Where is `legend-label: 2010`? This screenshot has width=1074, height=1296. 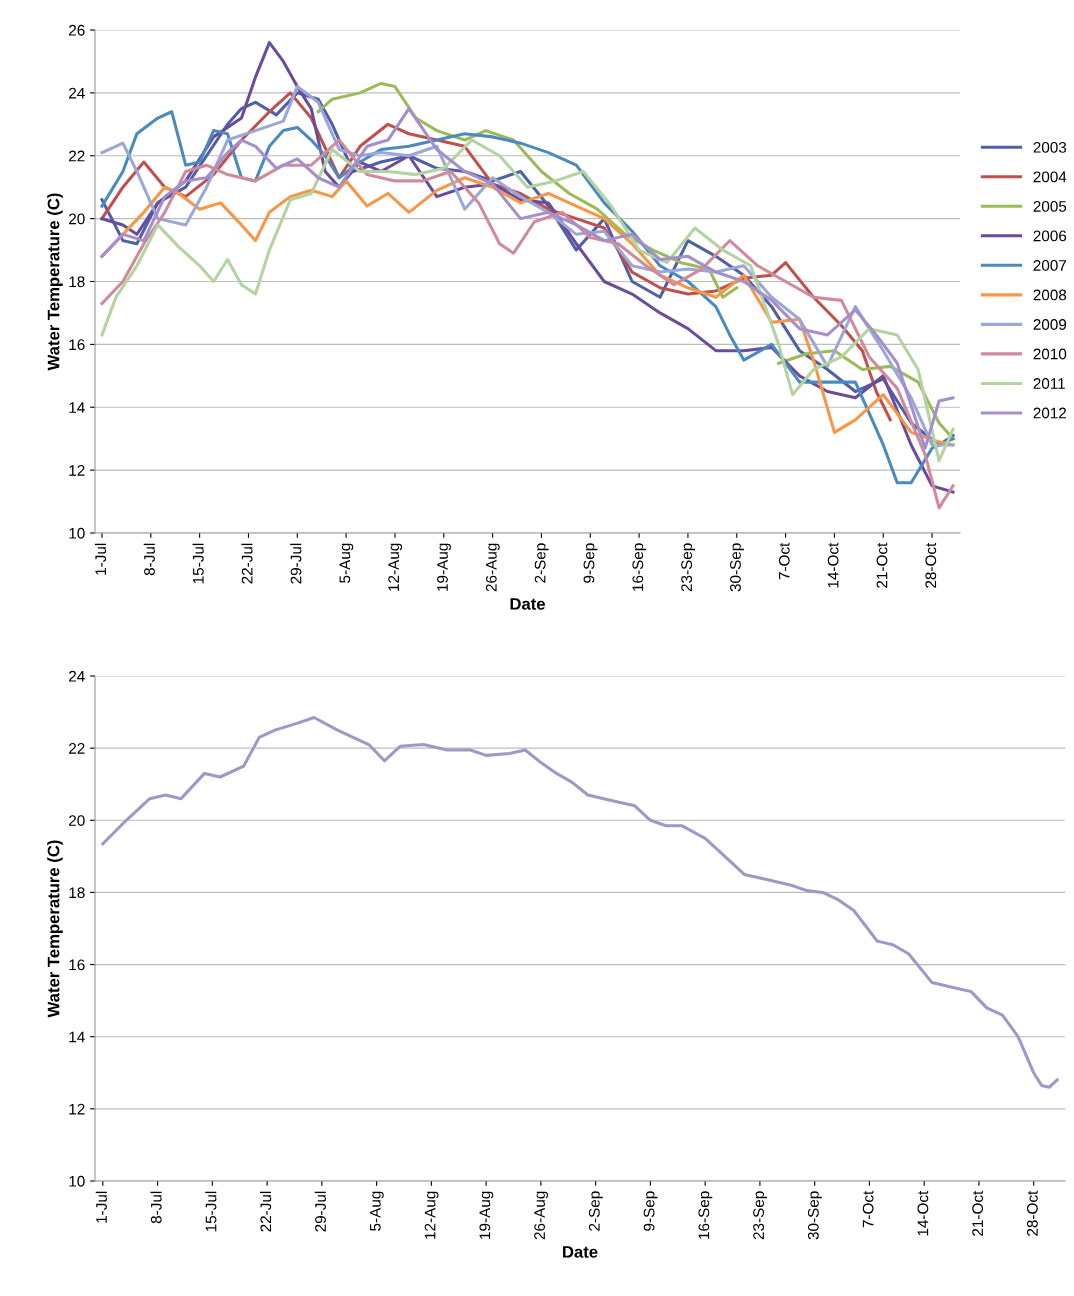 legend-label: 2010 is located at coordinates (1050, 354).